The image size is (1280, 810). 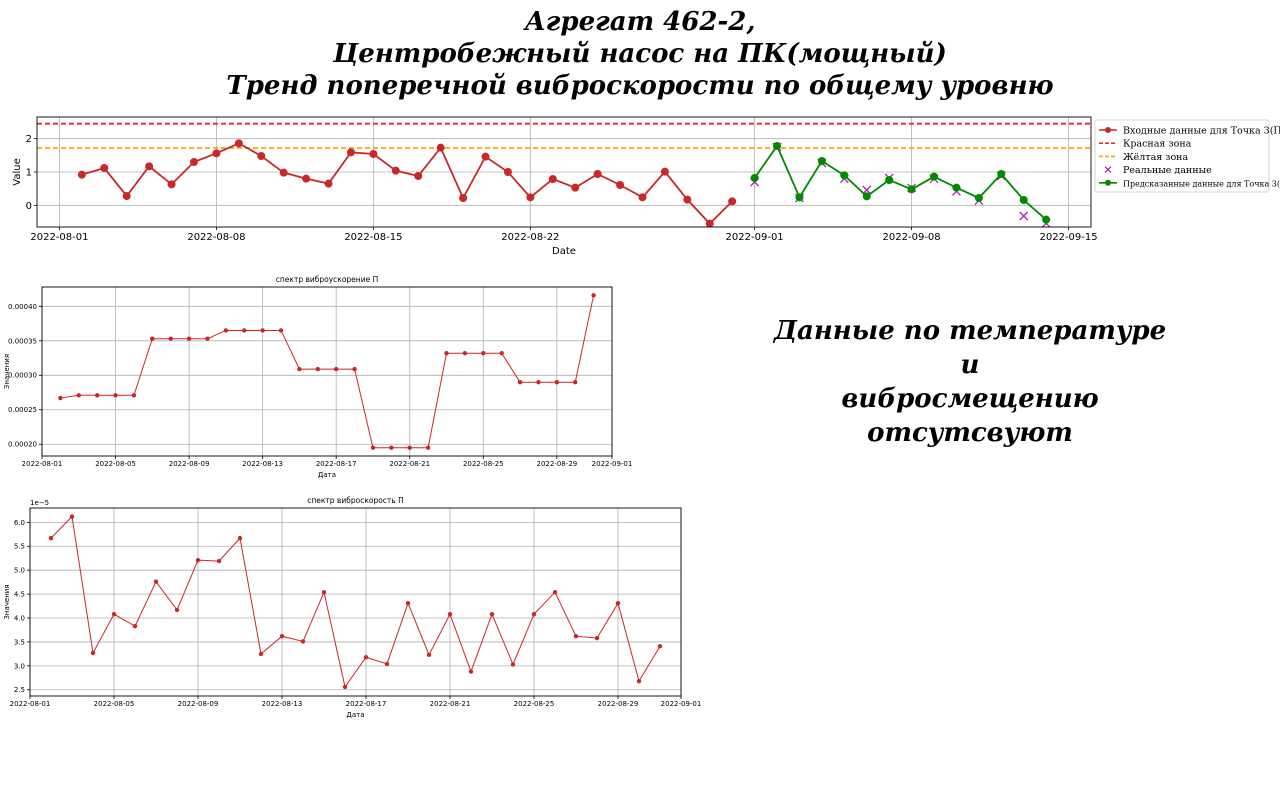 I want to click on title-line-1: Агрегат 462-2,, so click(x=640, y=22).